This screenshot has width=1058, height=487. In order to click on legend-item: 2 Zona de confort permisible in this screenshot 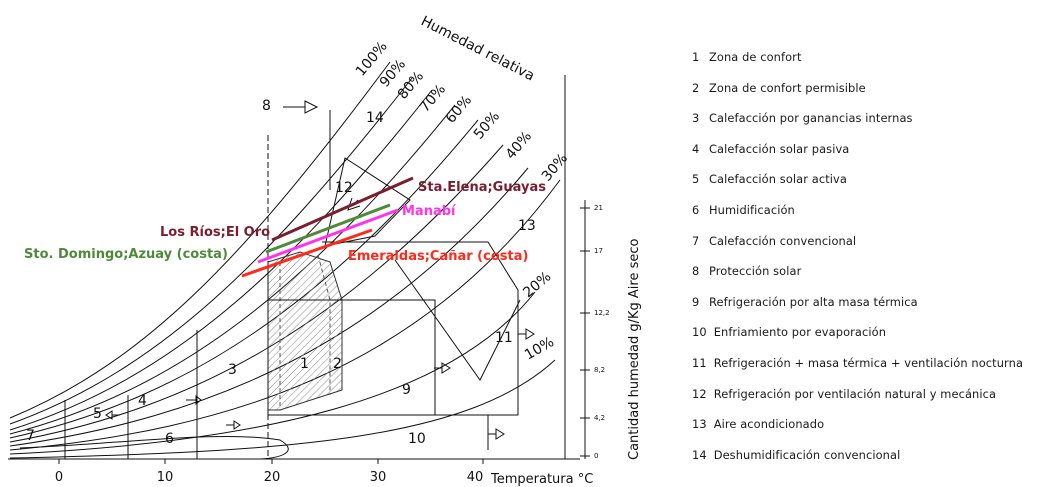, I will do `click(875, 96)`.